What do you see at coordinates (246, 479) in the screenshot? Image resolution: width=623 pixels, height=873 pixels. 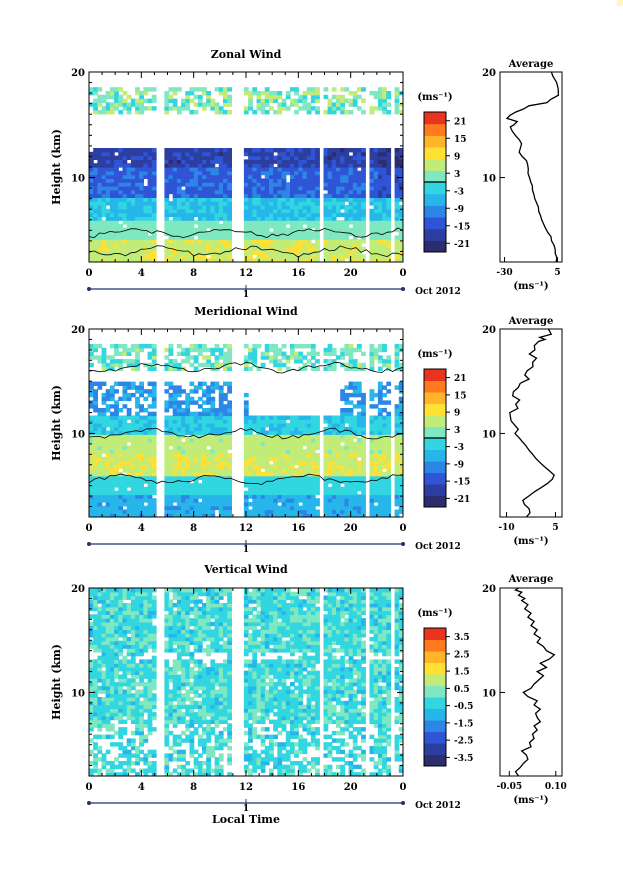 I see `contour-line` at bounding box center [246, 479].